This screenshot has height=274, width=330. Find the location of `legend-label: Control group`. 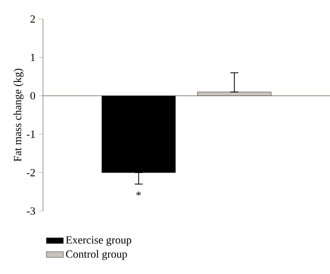

legend-label: Control group is located at coordinates (96, 255).